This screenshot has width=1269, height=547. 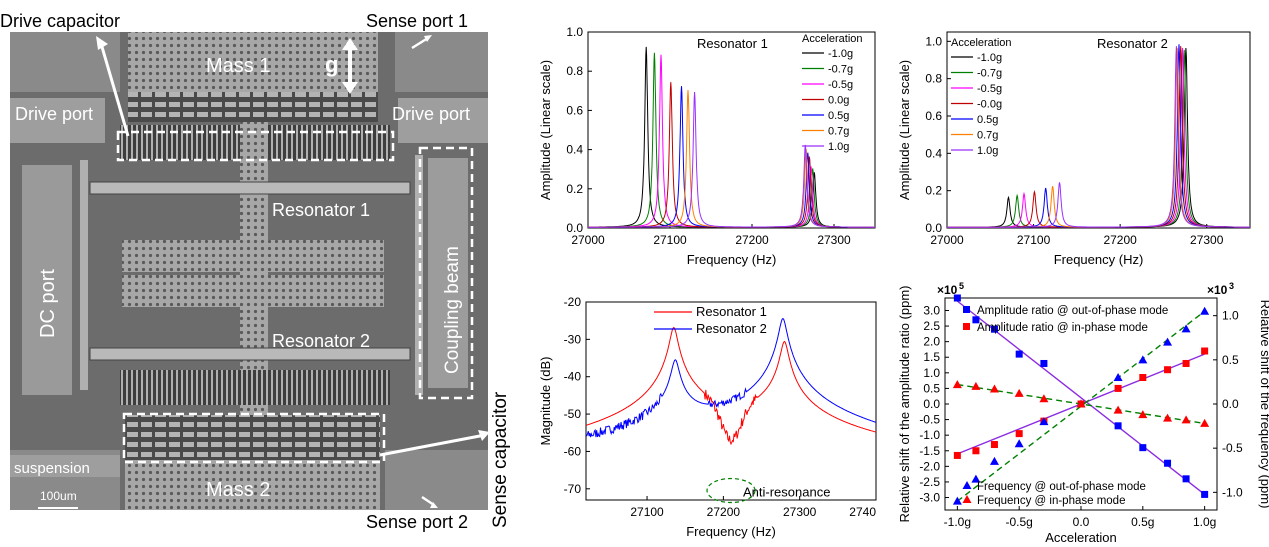 I want to click on y-tick-label: 0.6, so click(x=933, y=116).